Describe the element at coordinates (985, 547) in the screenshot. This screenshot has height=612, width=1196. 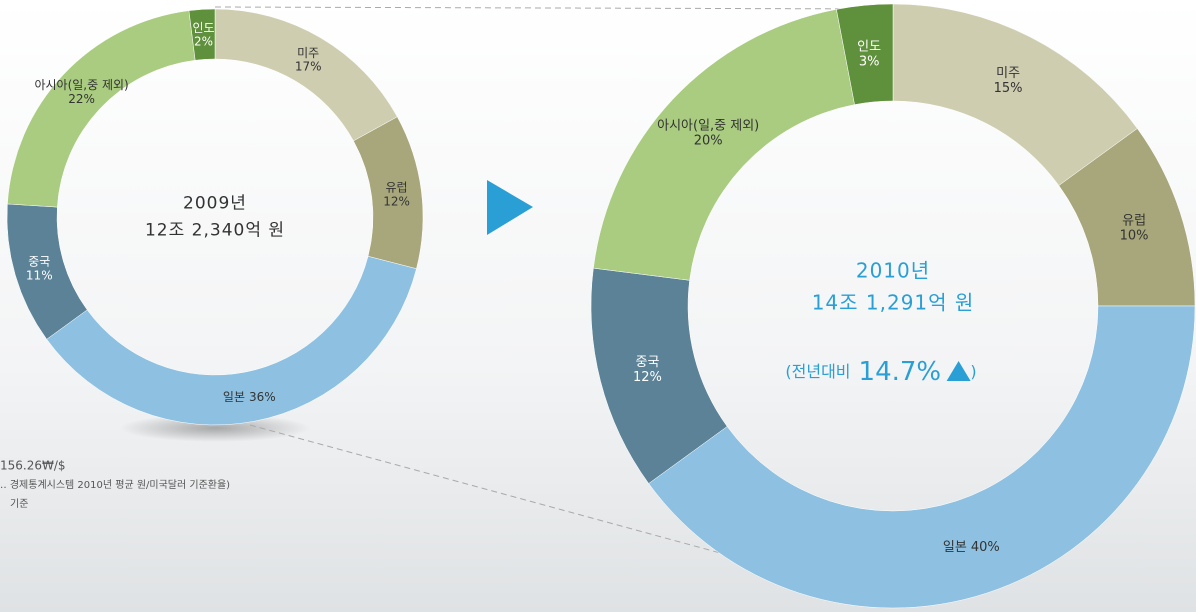
I see `value-label: 40%` at that location.